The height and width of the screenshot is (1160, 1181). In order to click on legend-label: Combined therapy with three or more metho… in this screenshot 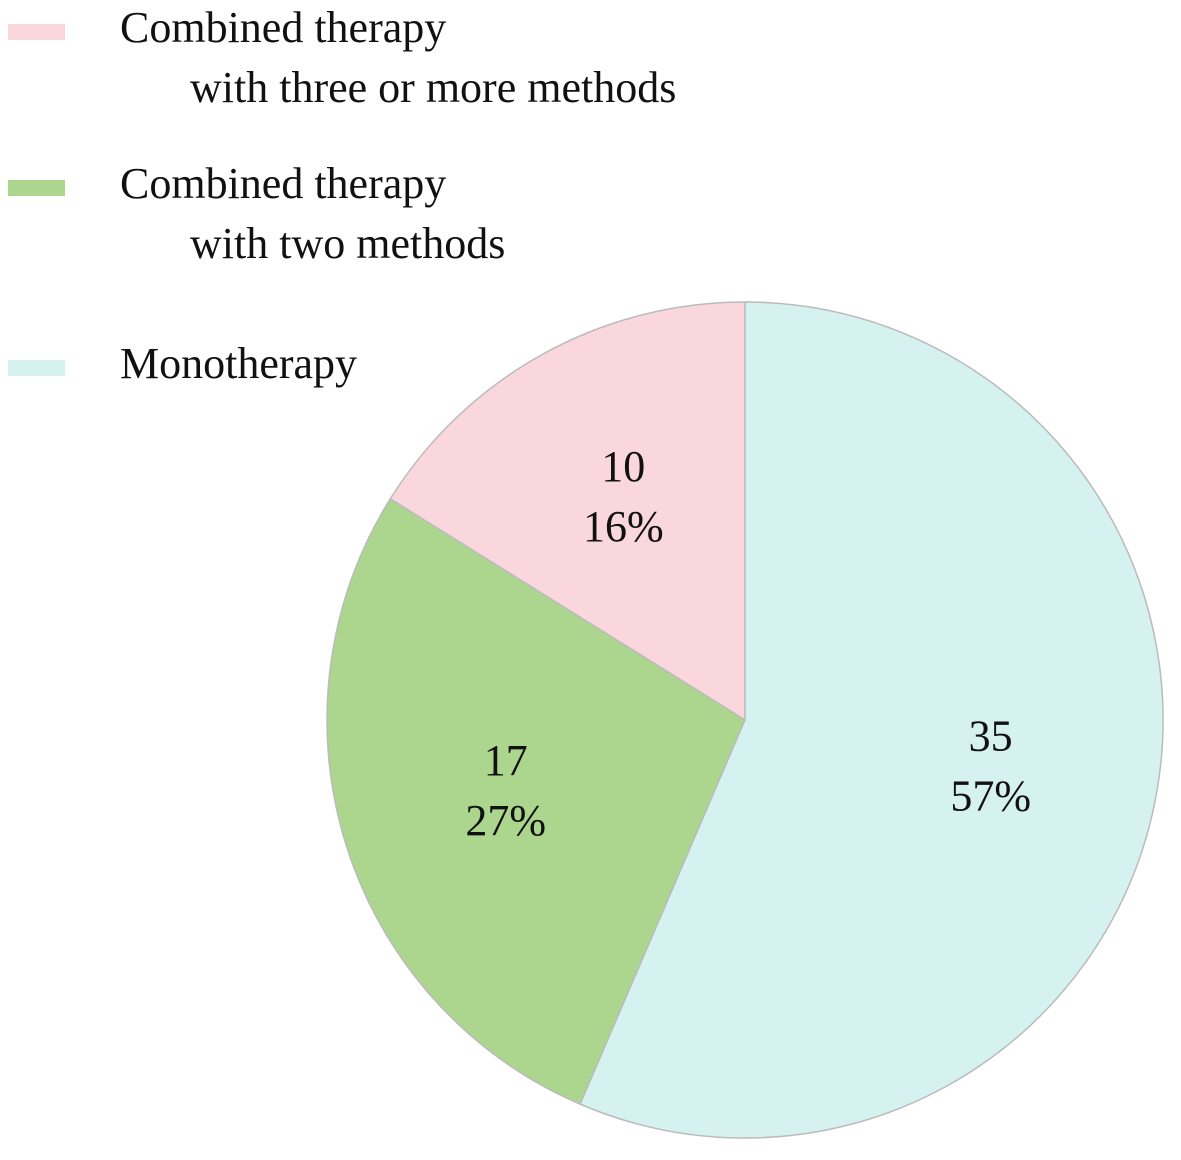, I will do `click(398, 57)`.